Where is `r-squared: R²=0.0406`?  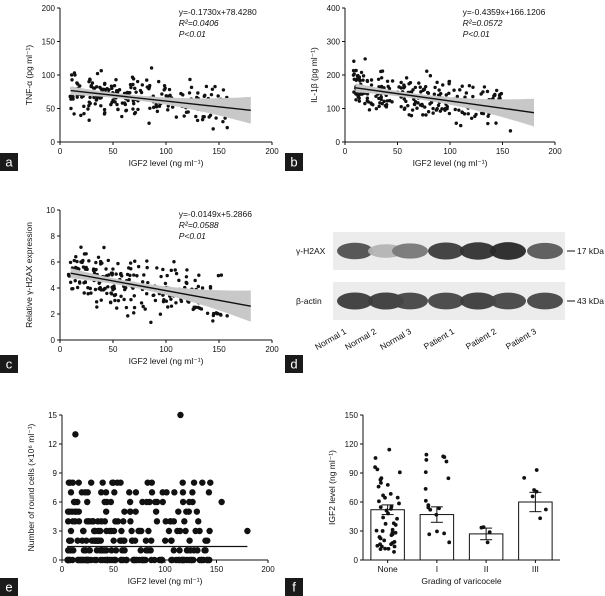
r-squared: R²=0.0406 is located at coordinates (199, 23).